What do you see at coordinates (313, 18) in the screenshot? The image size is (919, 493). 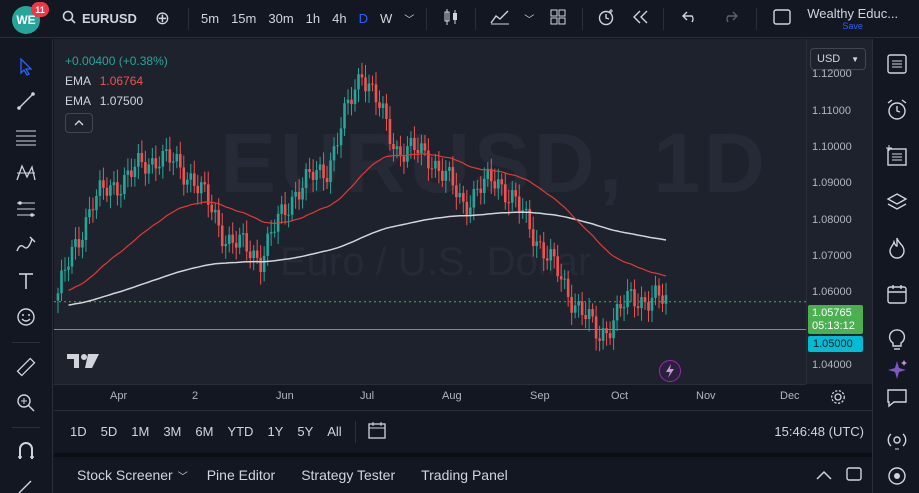 I see `interval-1h: 1h` at bounding box center [313, 18].